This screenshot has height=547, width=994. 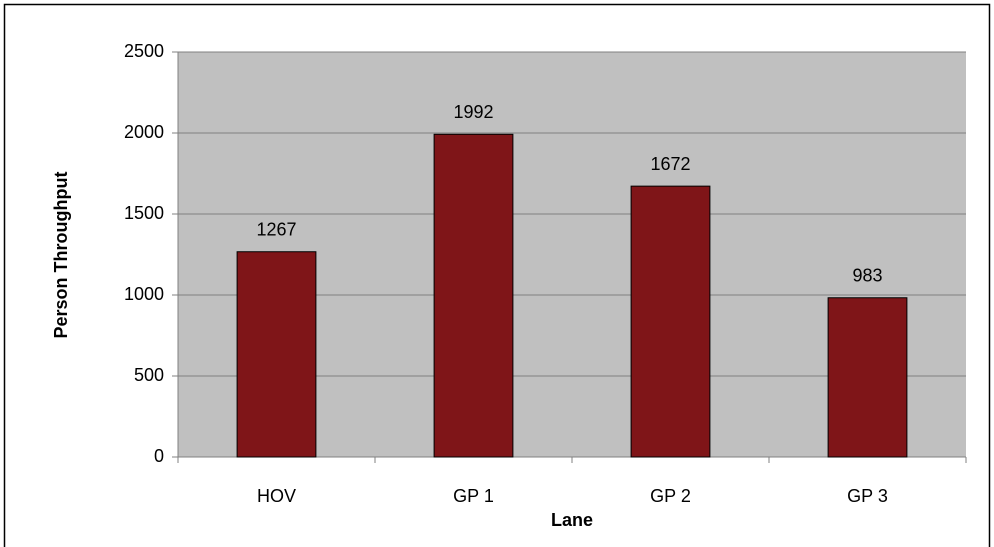 I want to click on x-tick-label: GP 2, so click(x=670, y=496).